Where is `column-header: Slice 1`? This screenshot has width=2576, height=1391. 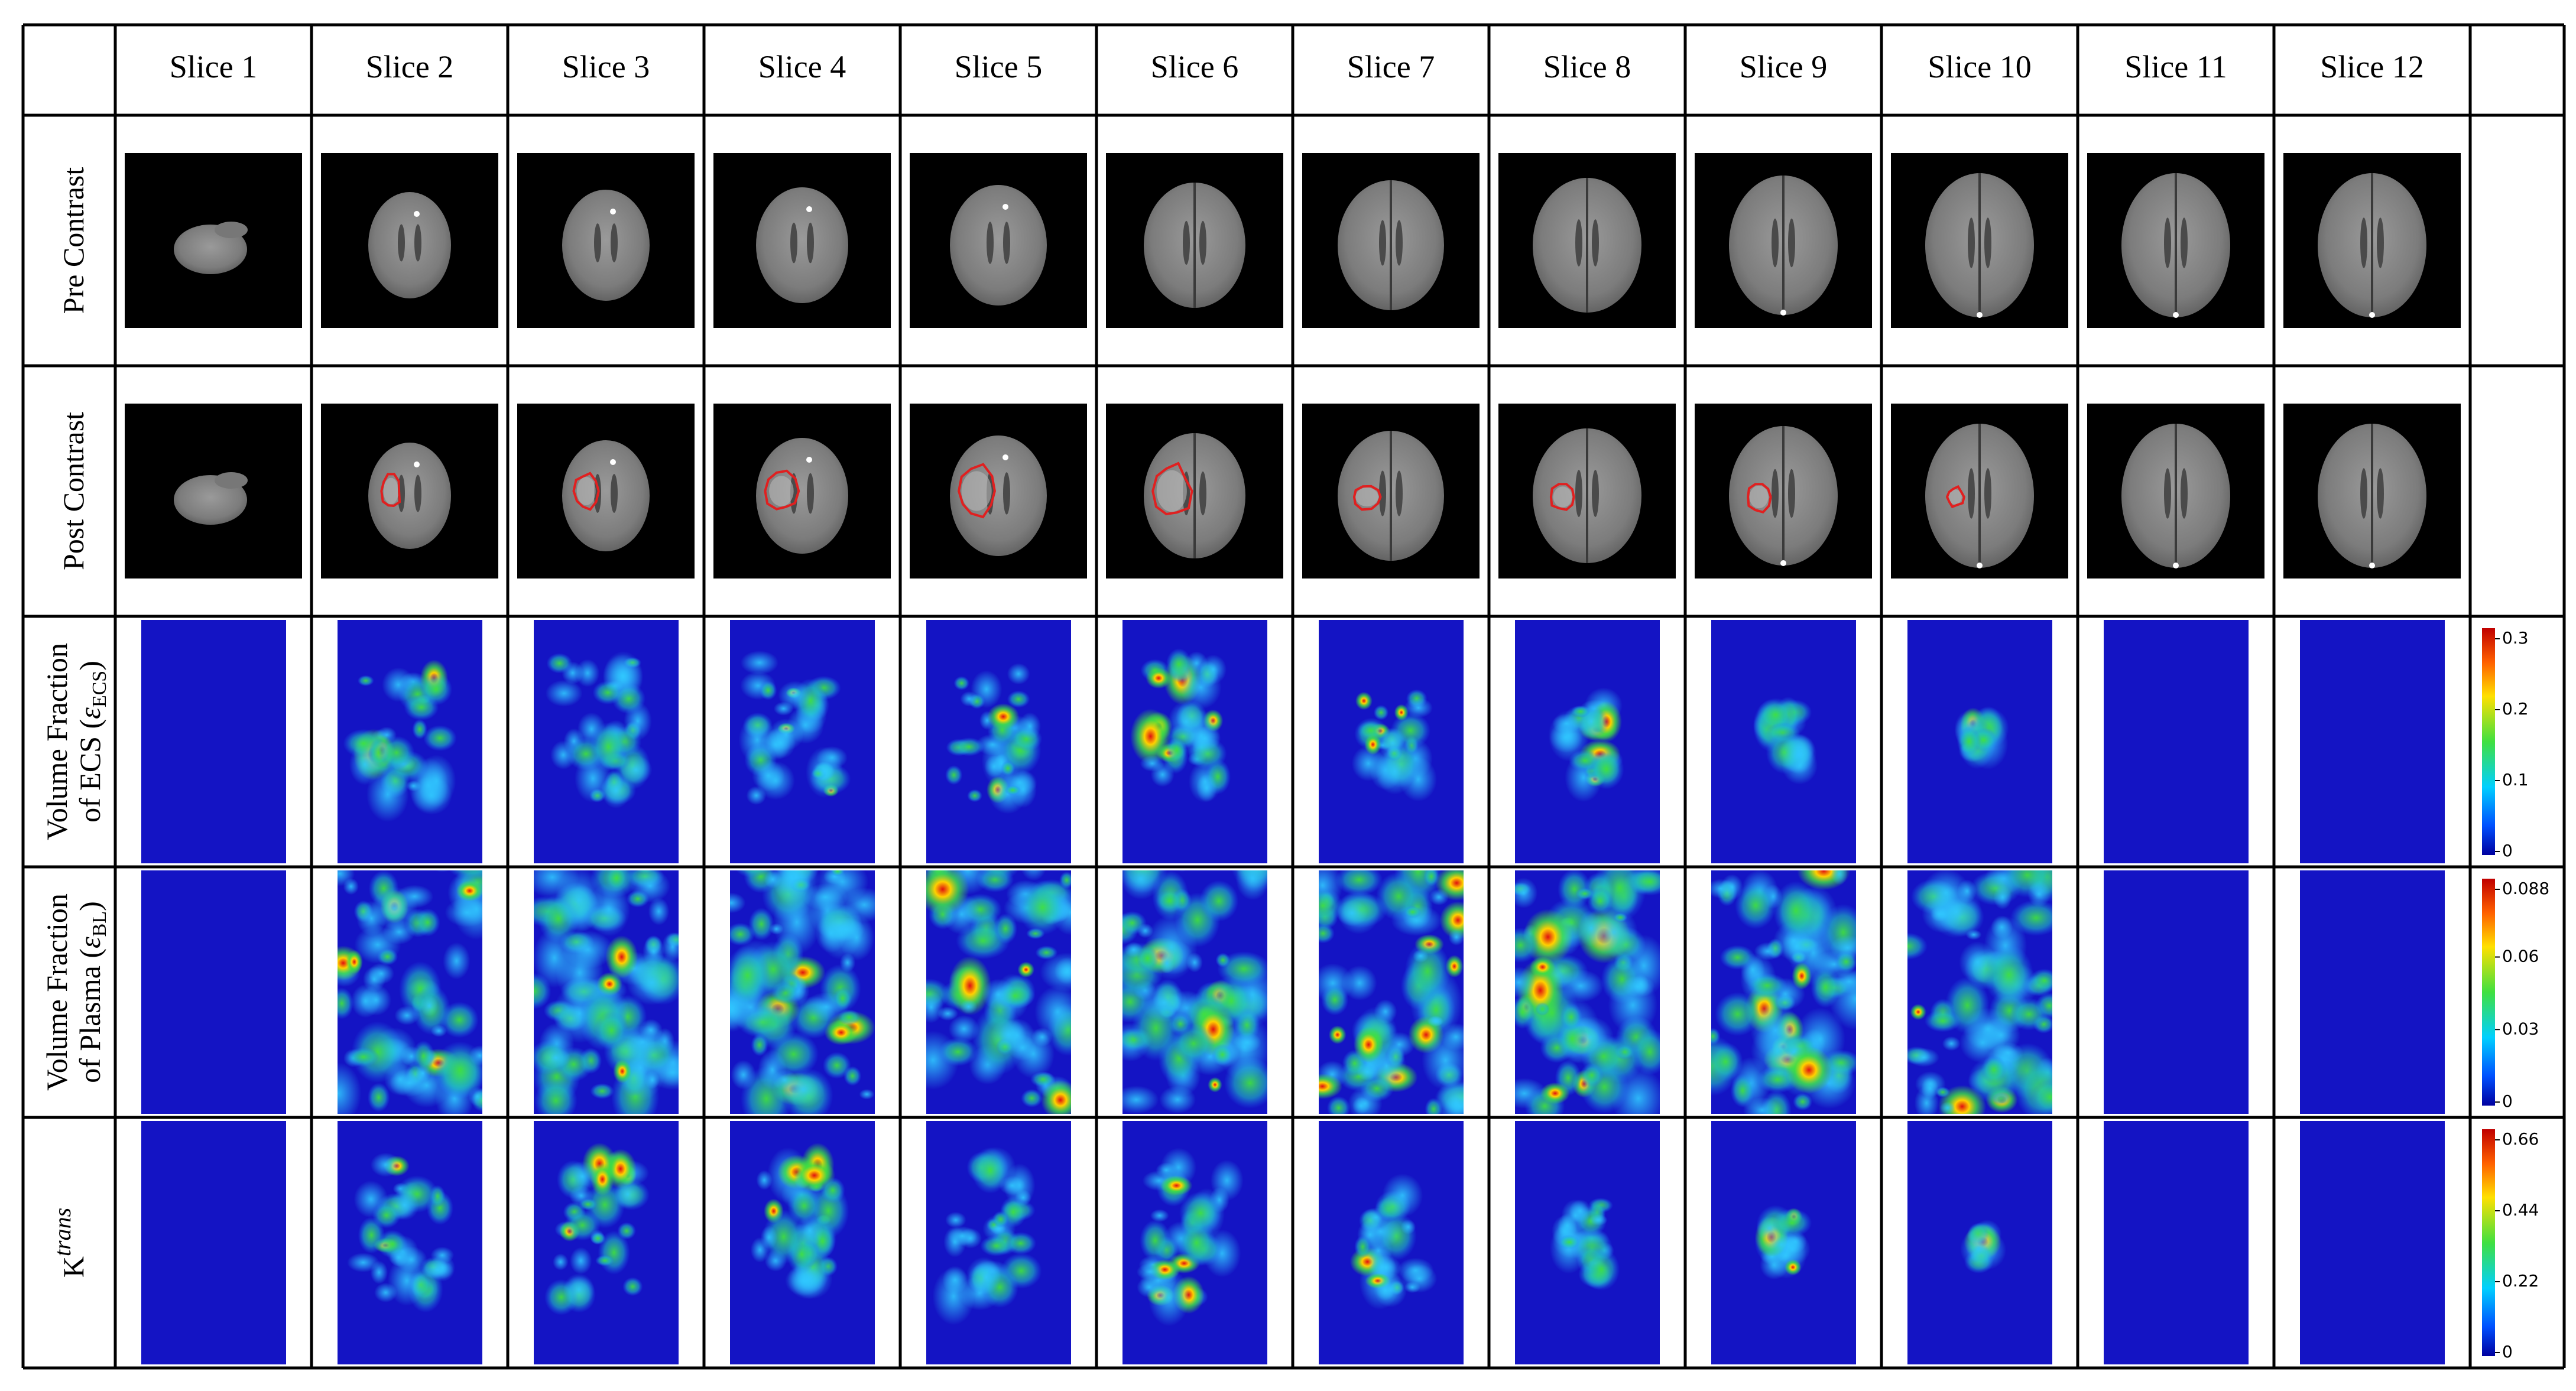 column-header: Slice 1 is located at coordinates (213, 66).